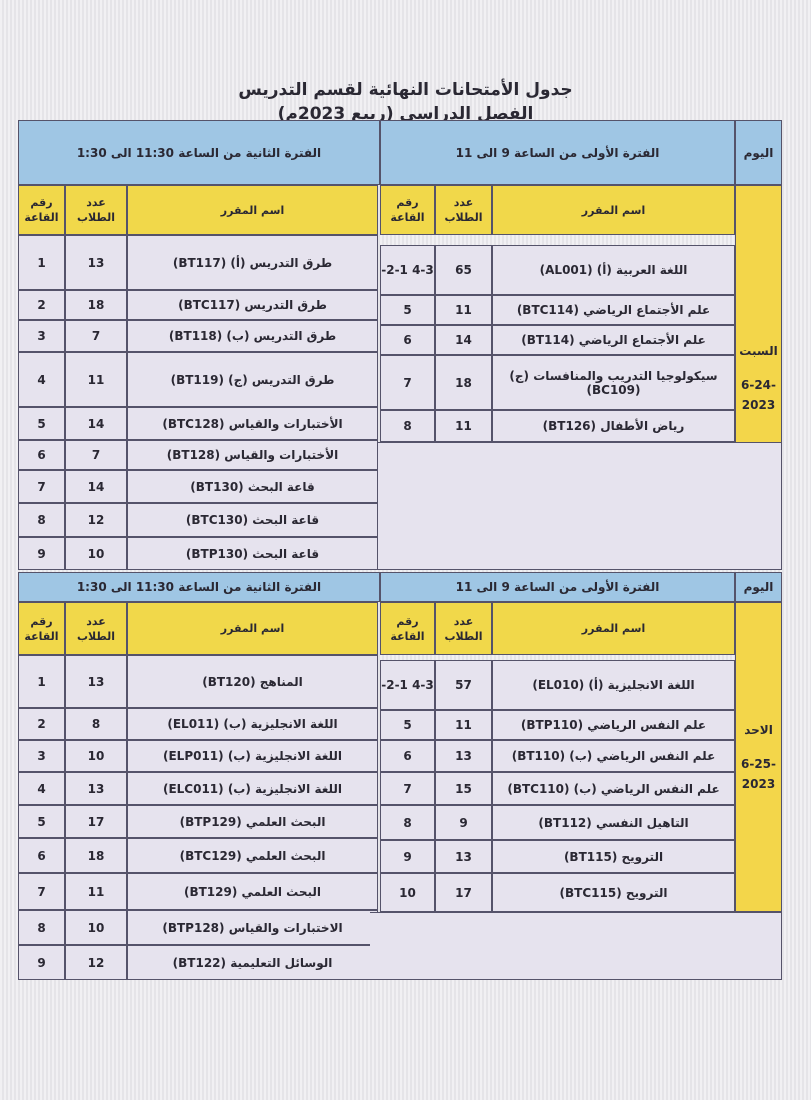  I want to click on course-cell: اللغة الانجليزية (ب) (EL011), so click(252, 724).